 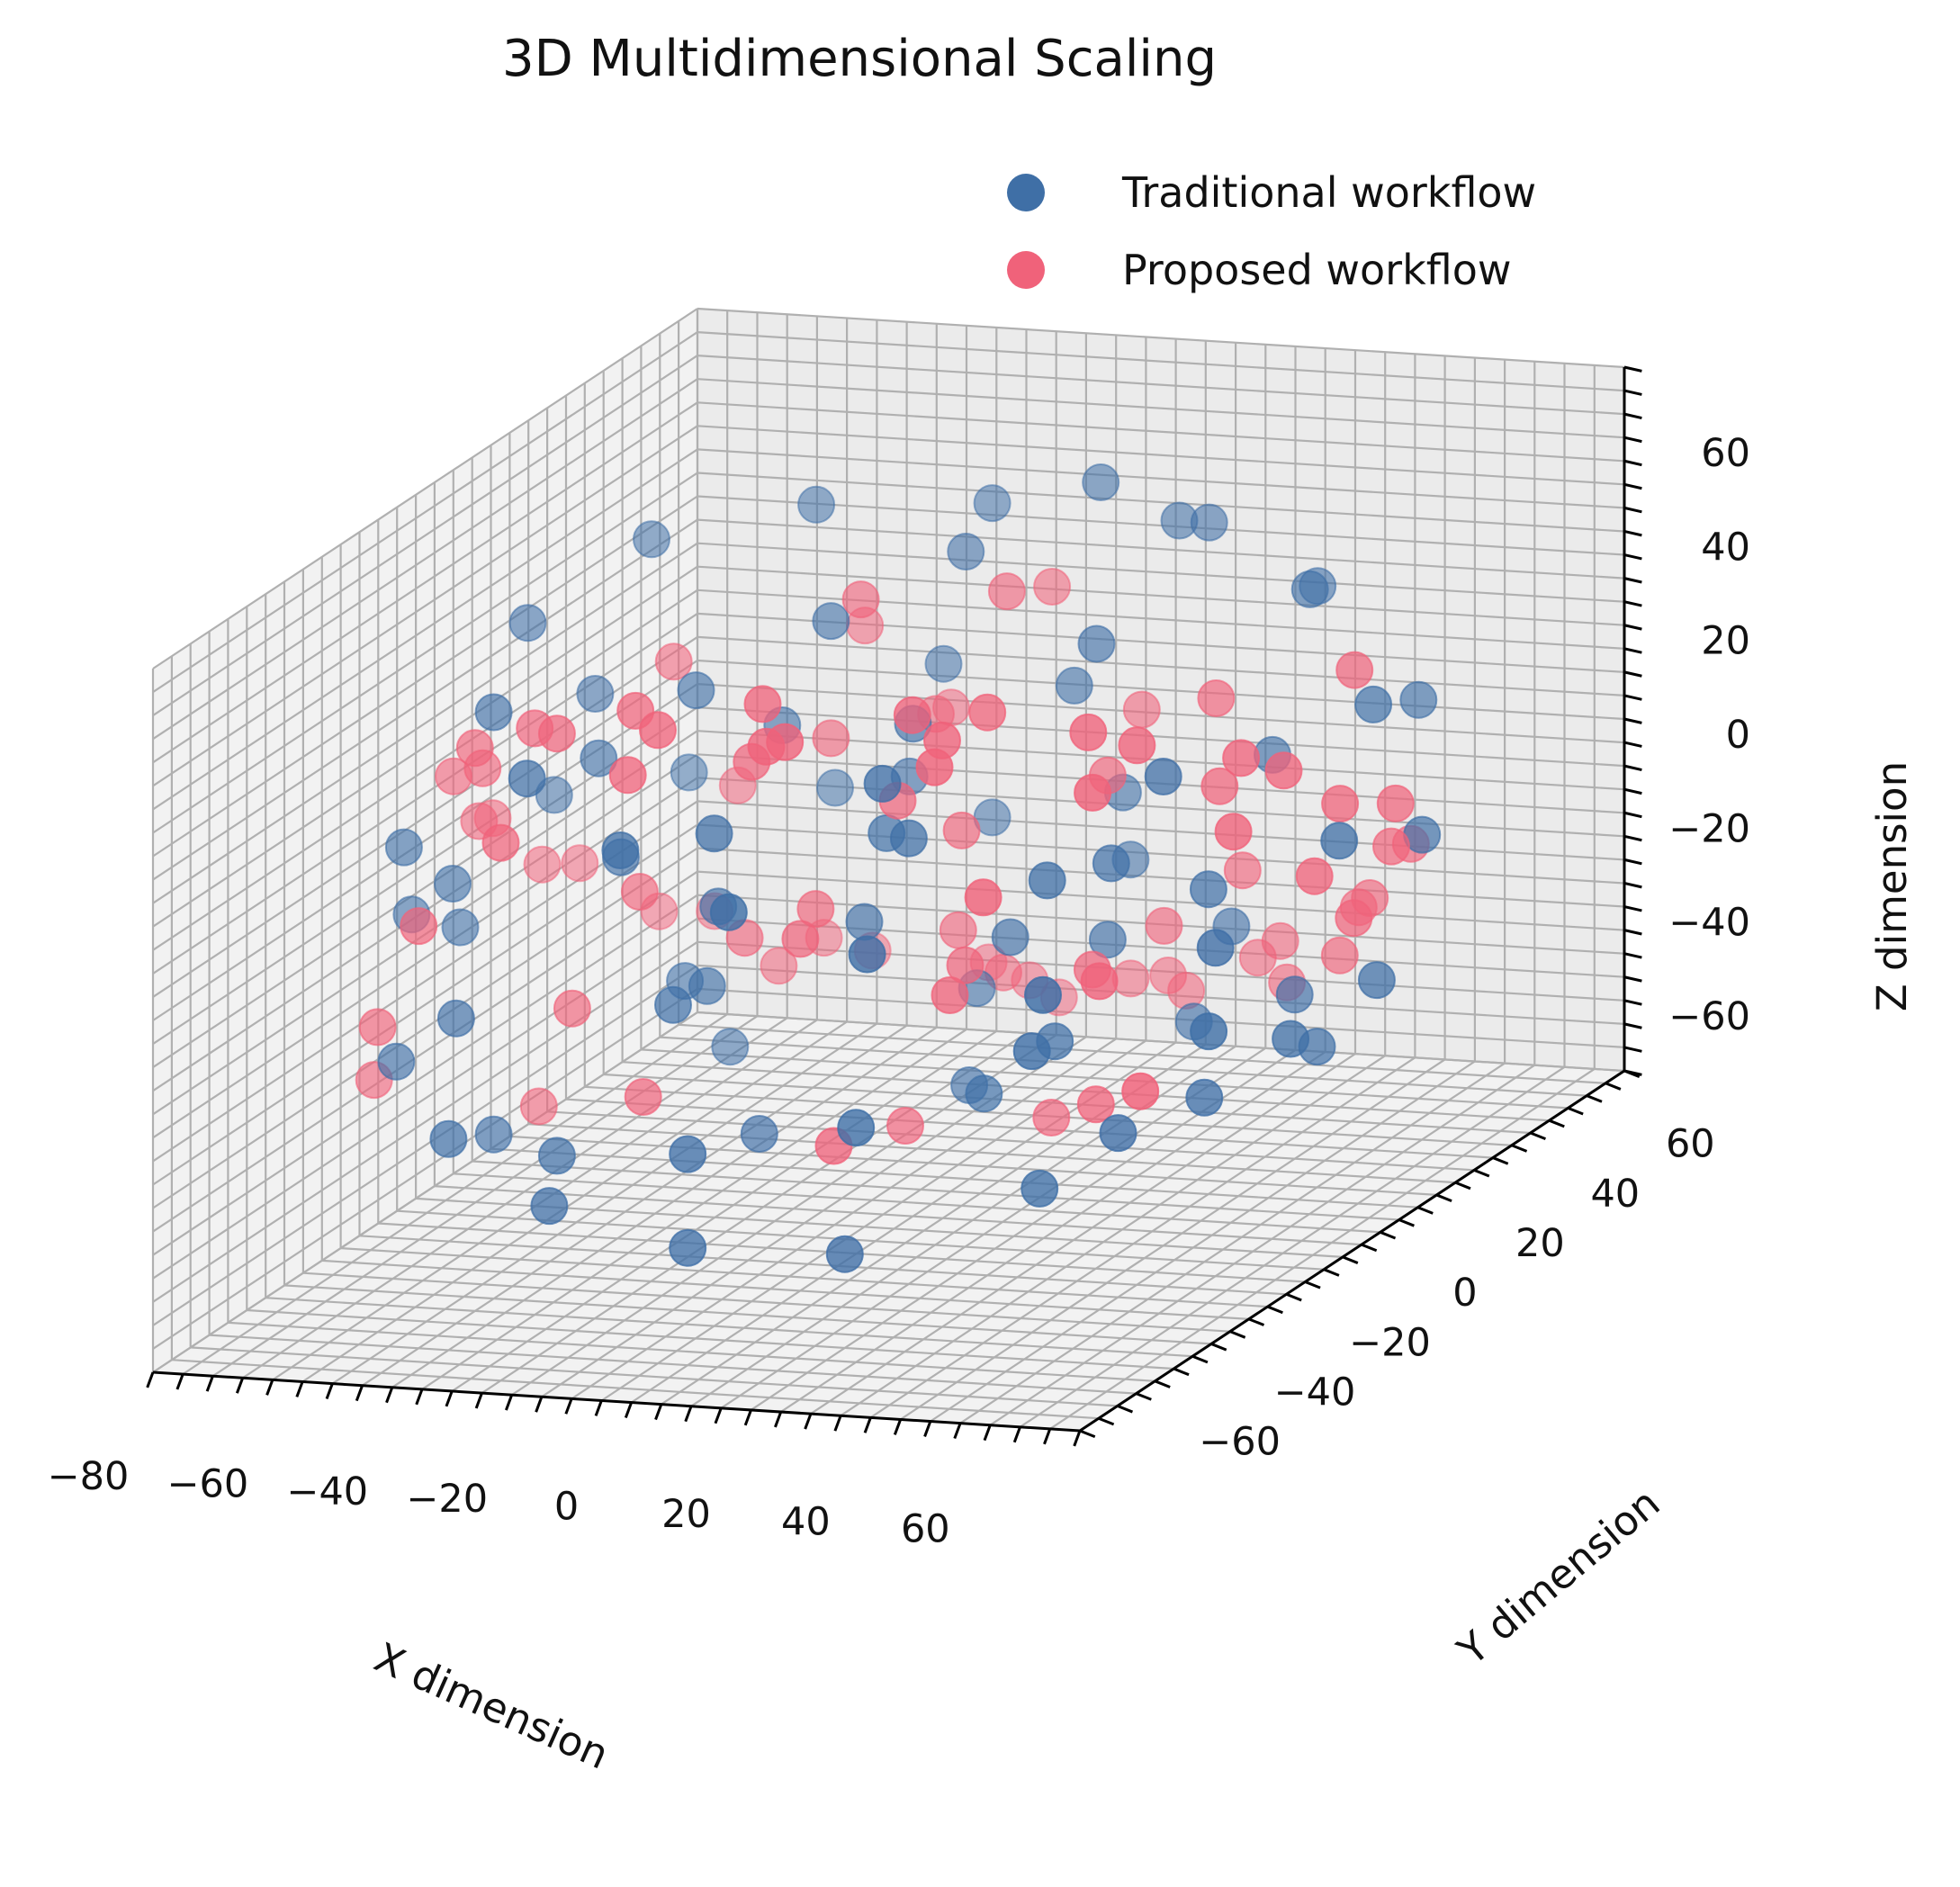 I want to click on x-axis-label: X dimension, so click(x=491, y=1706).